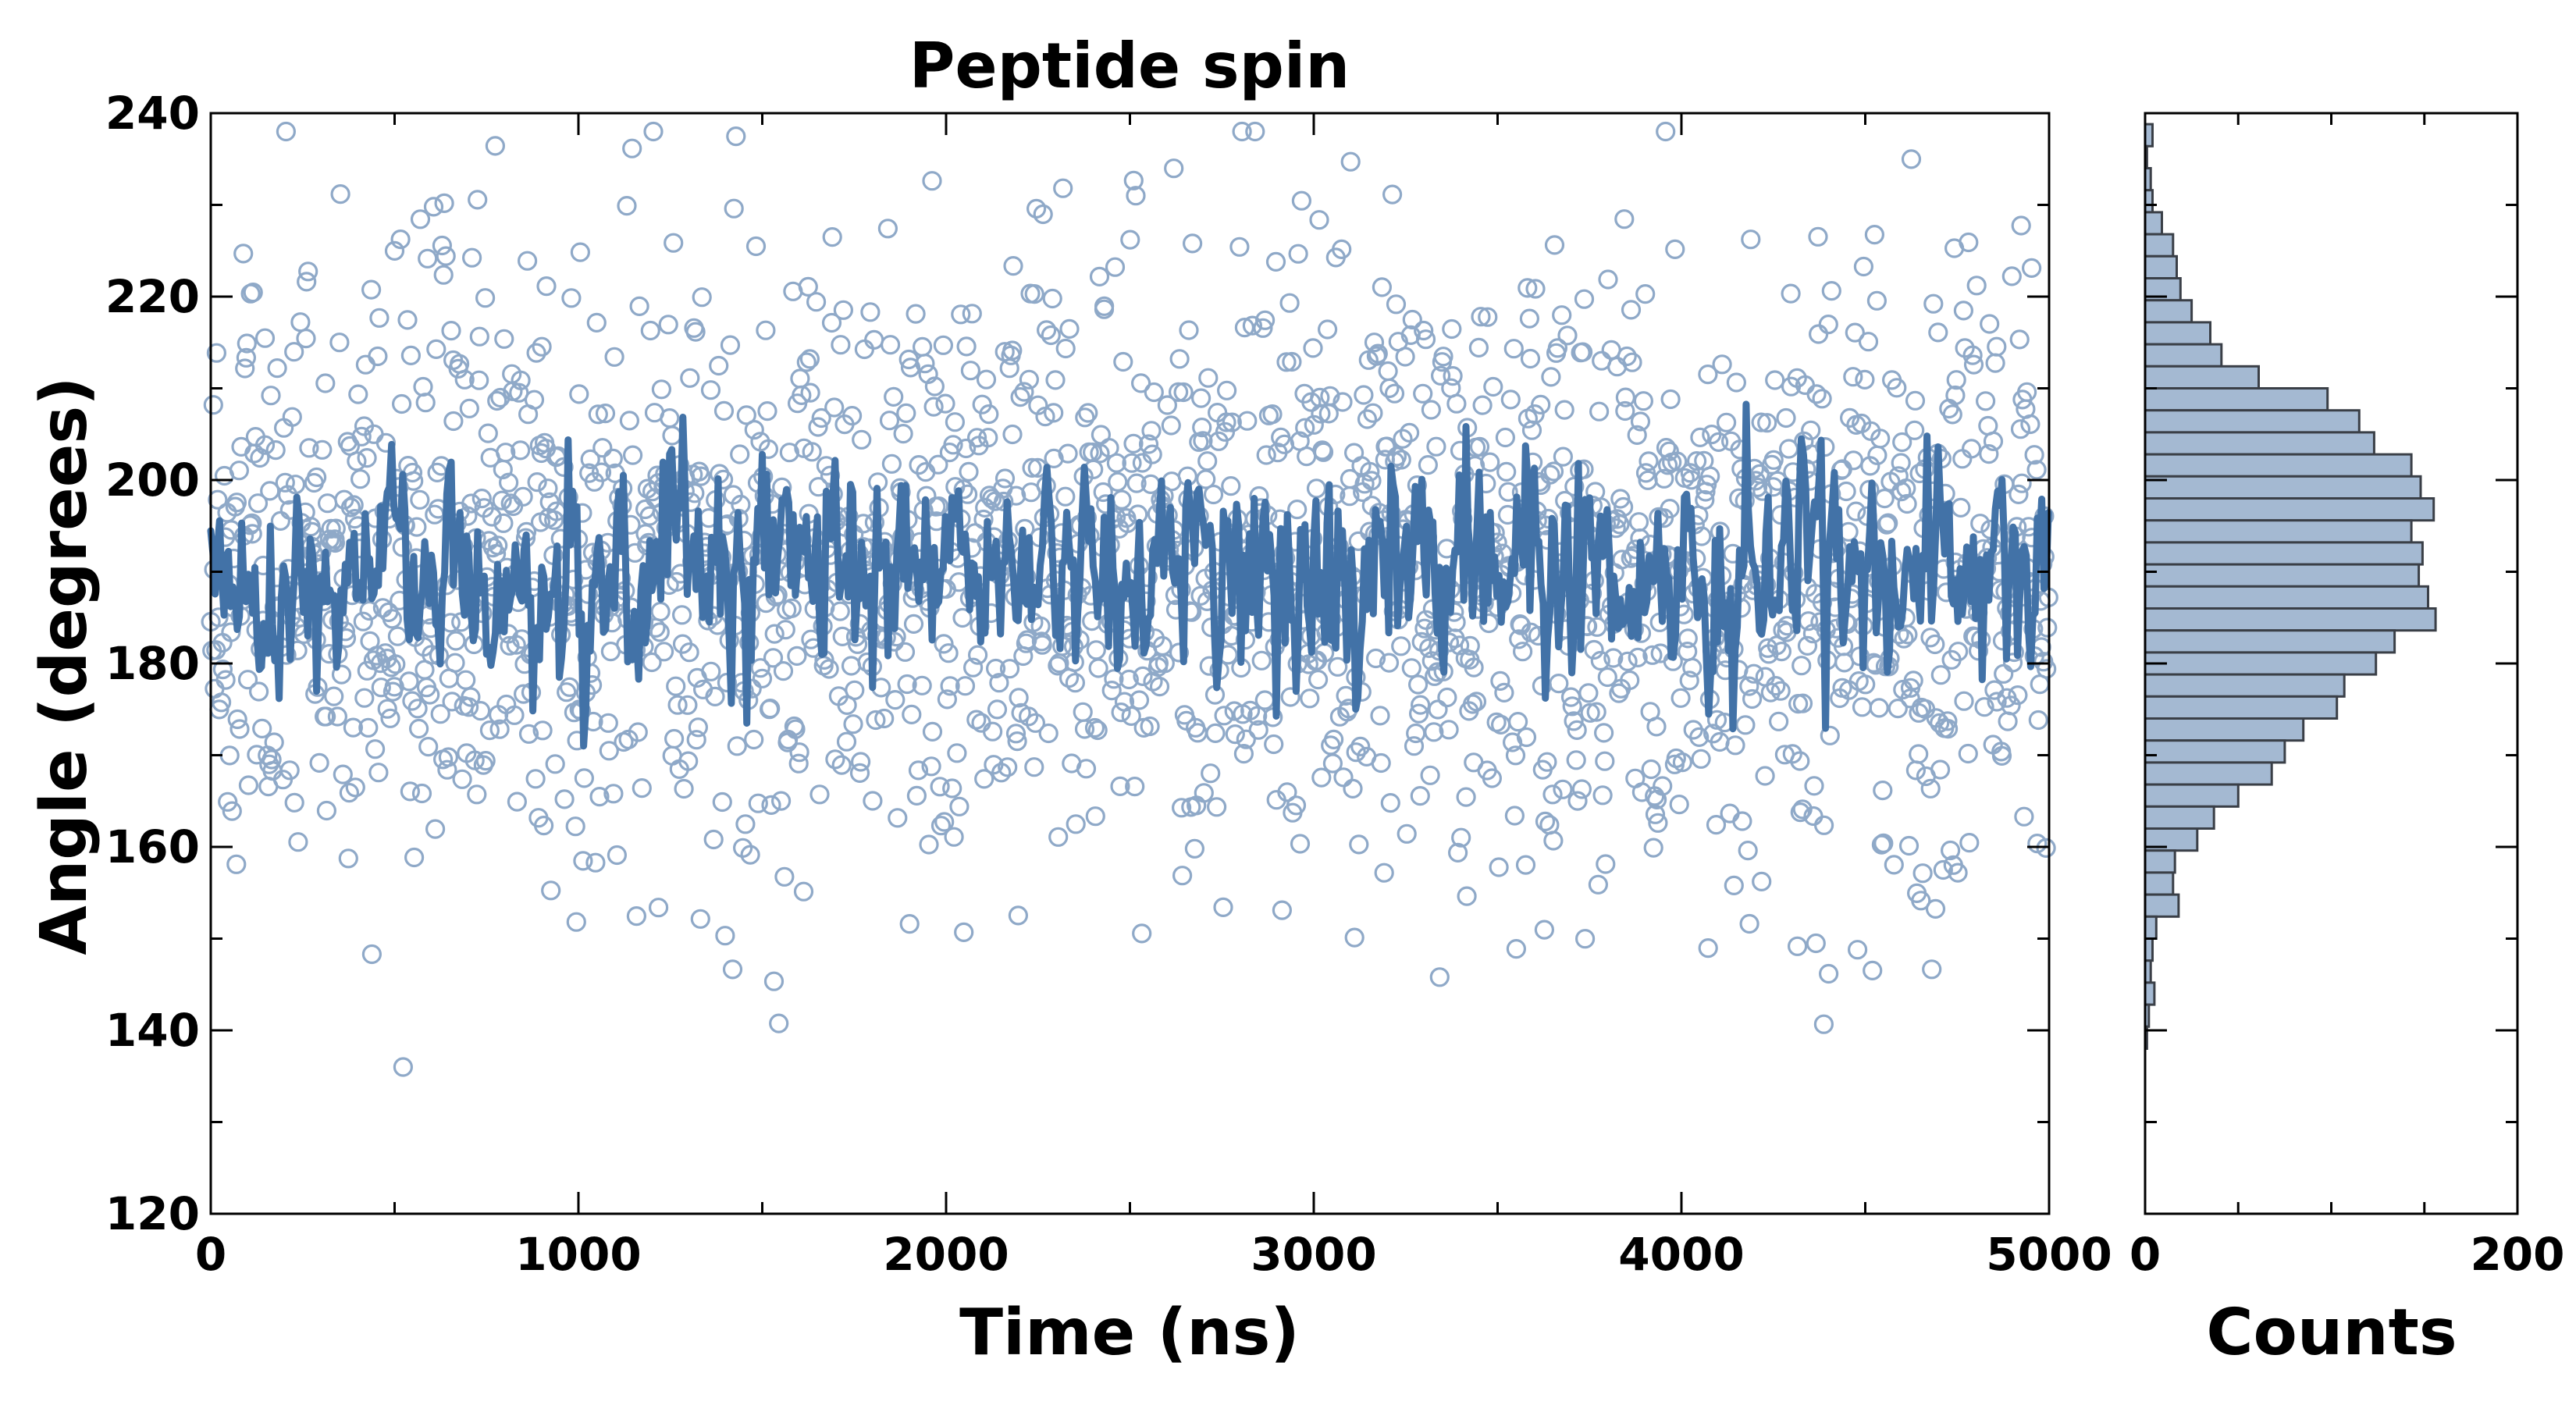 Image resolution: width=2576 pixels, height=1405 pixels. I want to click on histogram-x-axis-label: Counts, so click(2331, 1333).